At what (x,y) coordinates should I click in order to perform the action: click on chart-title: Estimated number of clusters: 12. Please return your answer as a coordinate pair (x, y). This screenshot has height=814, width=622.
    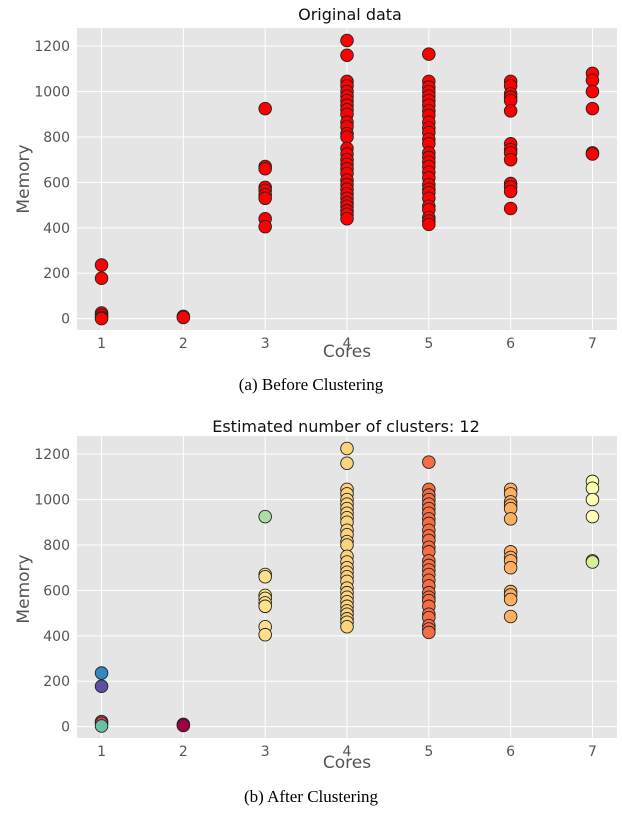
    Looking at the image, I should click on (346, 426).